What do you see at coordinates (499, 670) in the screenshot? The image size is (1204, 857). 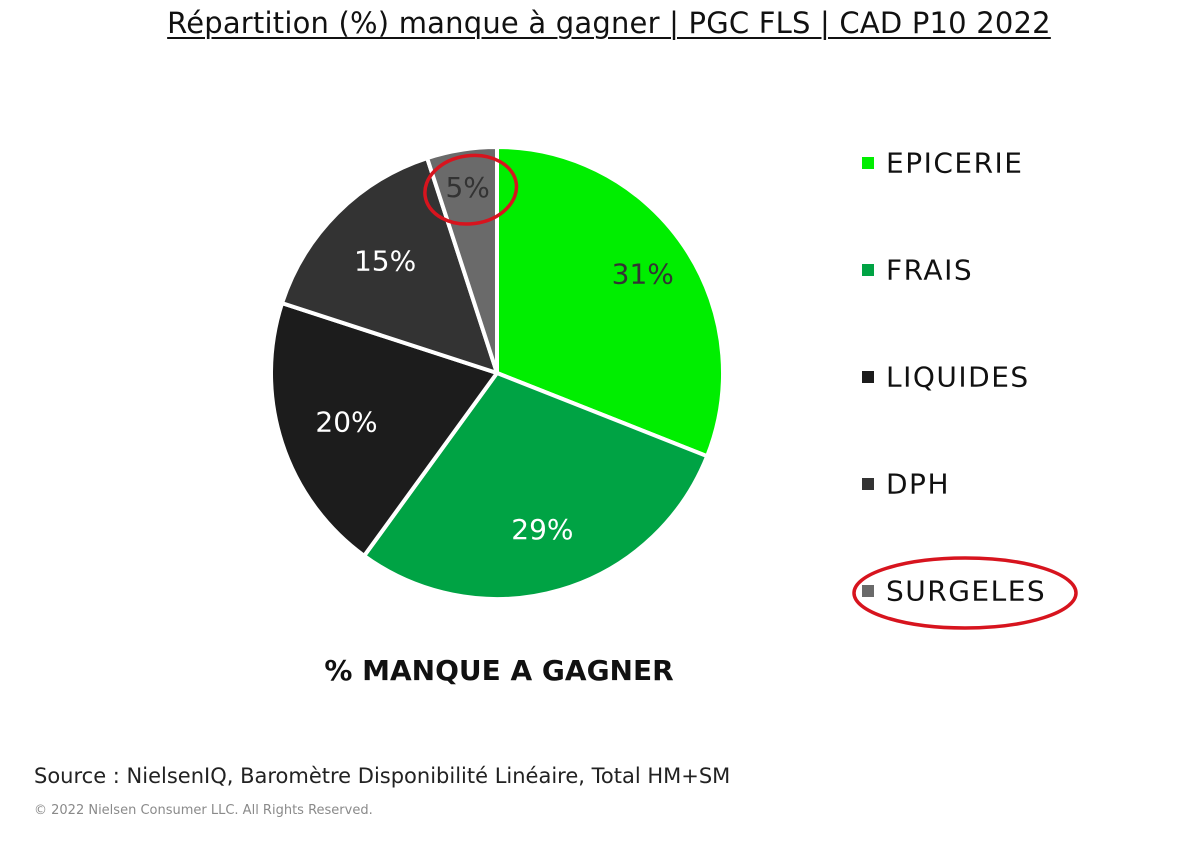 I see `x-axis-label: % MANQUE A GAGNER` at bounding box center [499, 670].